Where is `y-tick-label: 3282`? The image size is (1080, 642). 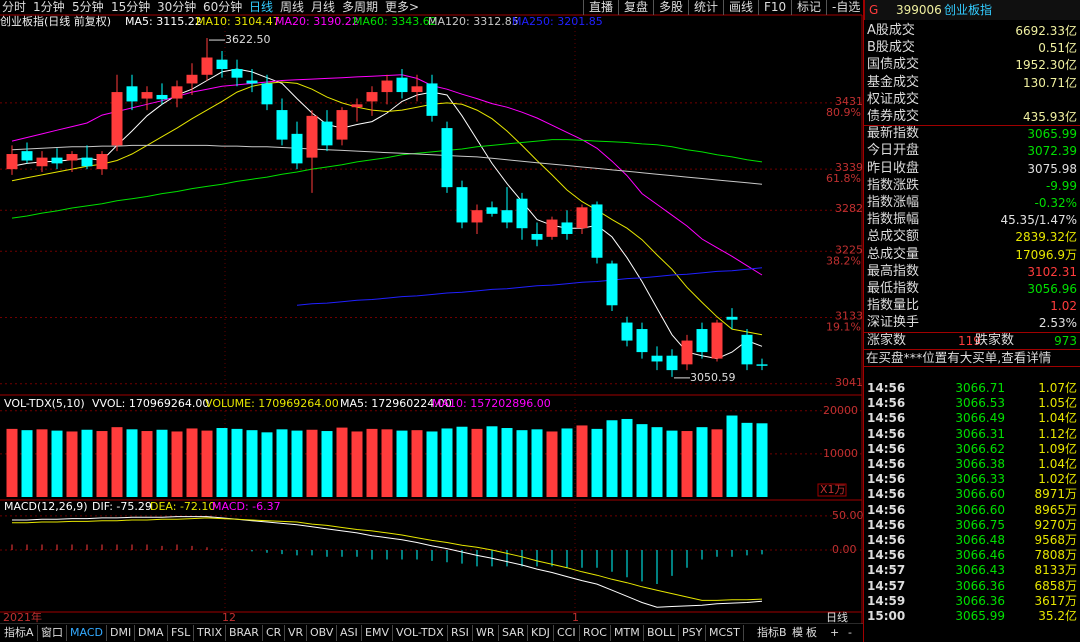 y-tick-label: 3282 is located at coordinates (849, 208).